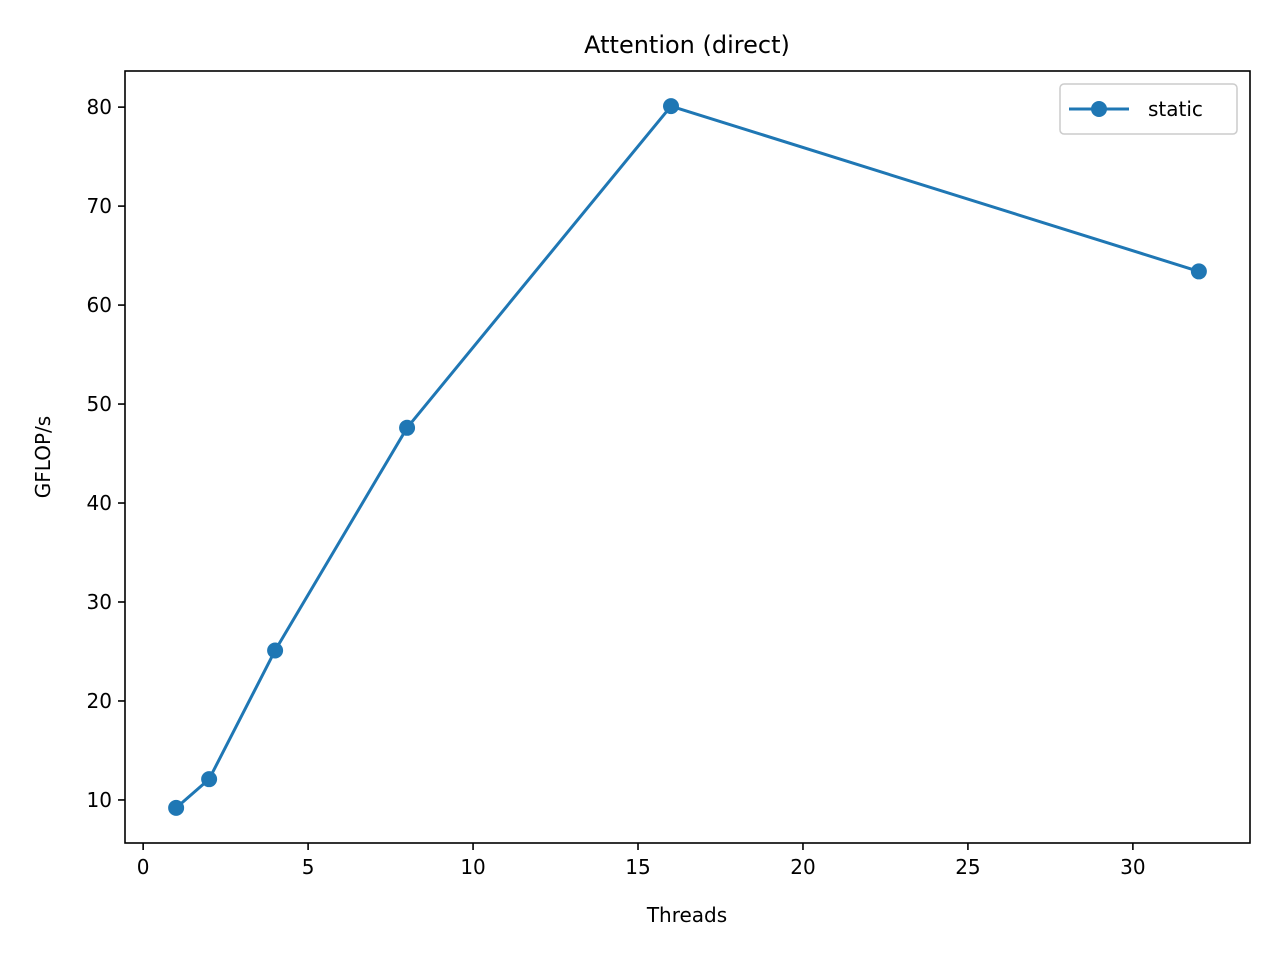 This screenshot has height=960, width=1280. What do you see at coordinates (686, 915) in the screenshot?
I see `x-axis-title: Threads` at bounding box center [686, 915].